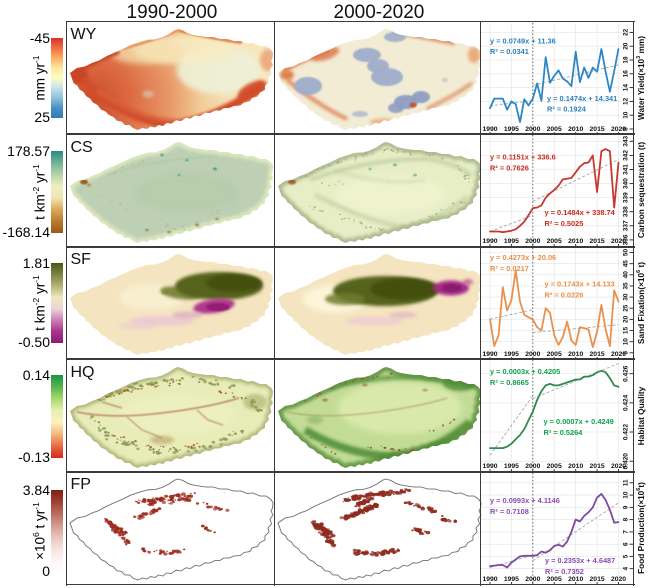 The height and width of the screenshot is (588, 649). Describe the element at coordinates (525, 500) in the screenshot. I see `svg-text: y = 0.0993x + 4.1146` at that location.